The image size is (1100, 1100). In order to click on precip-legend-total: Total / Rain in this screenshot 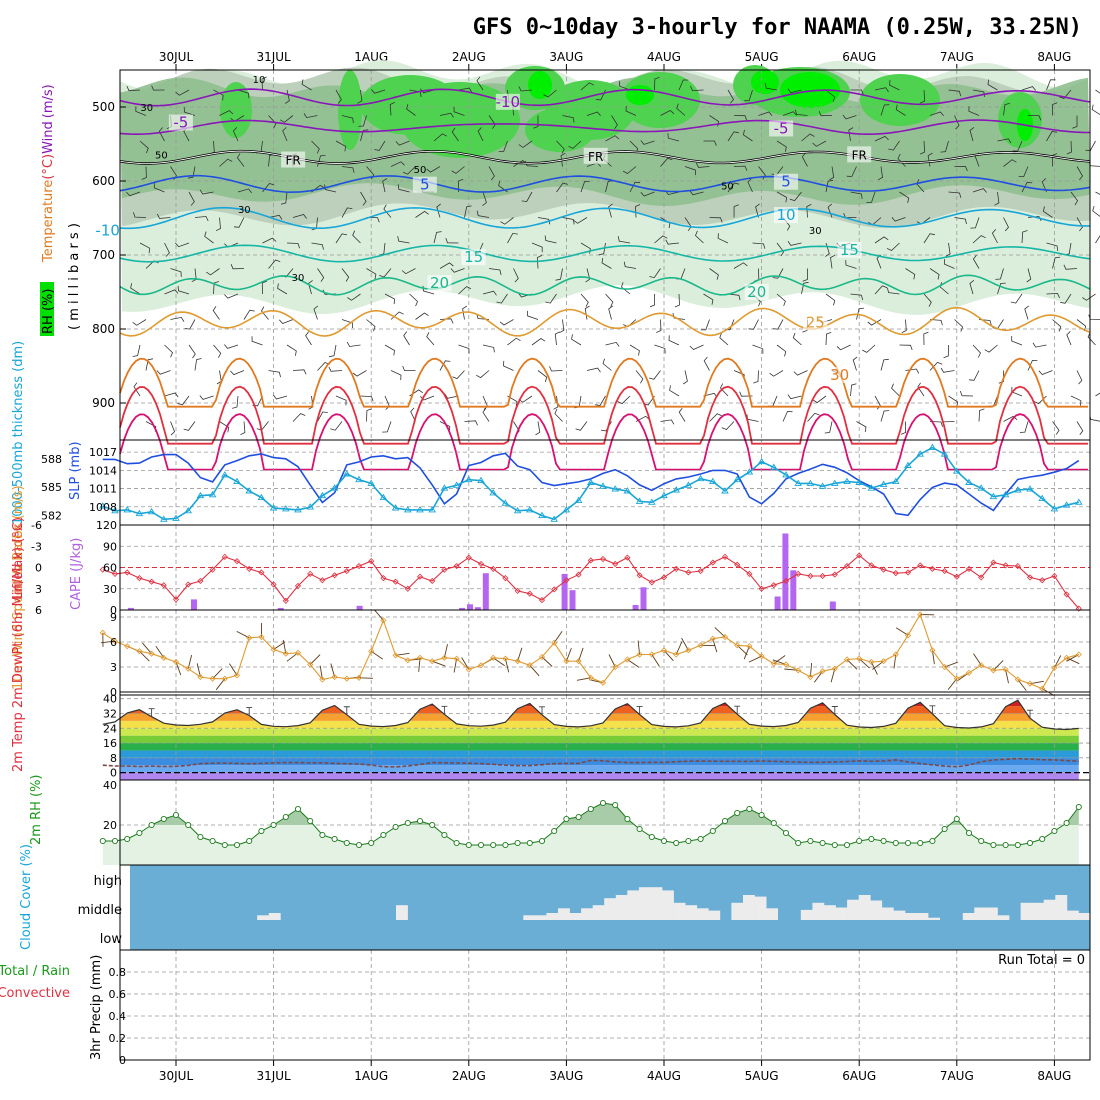, I will do `click(35, 971)`.